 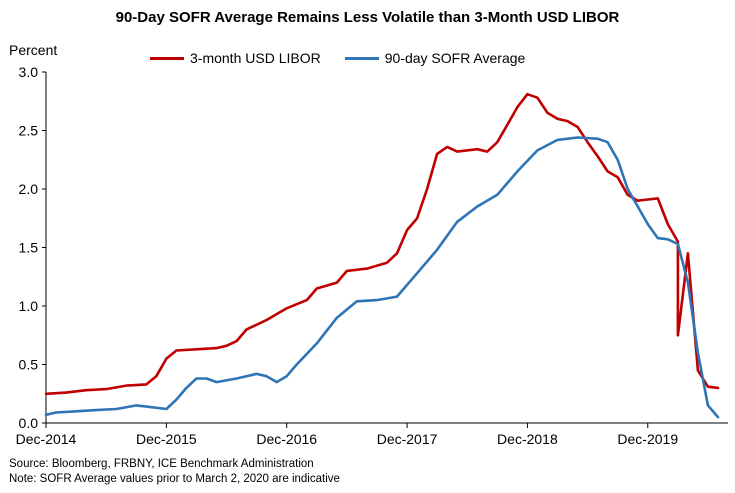 I want to click on y-axis-label: Percent, so click(x=33, y=50).